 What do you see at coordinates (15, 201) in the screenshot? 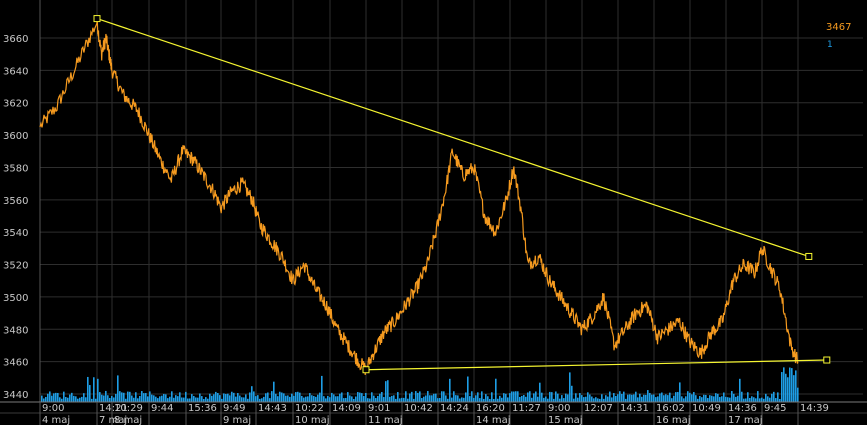
I see `y-tick-label: 3560` at bounding box center [15, 201].